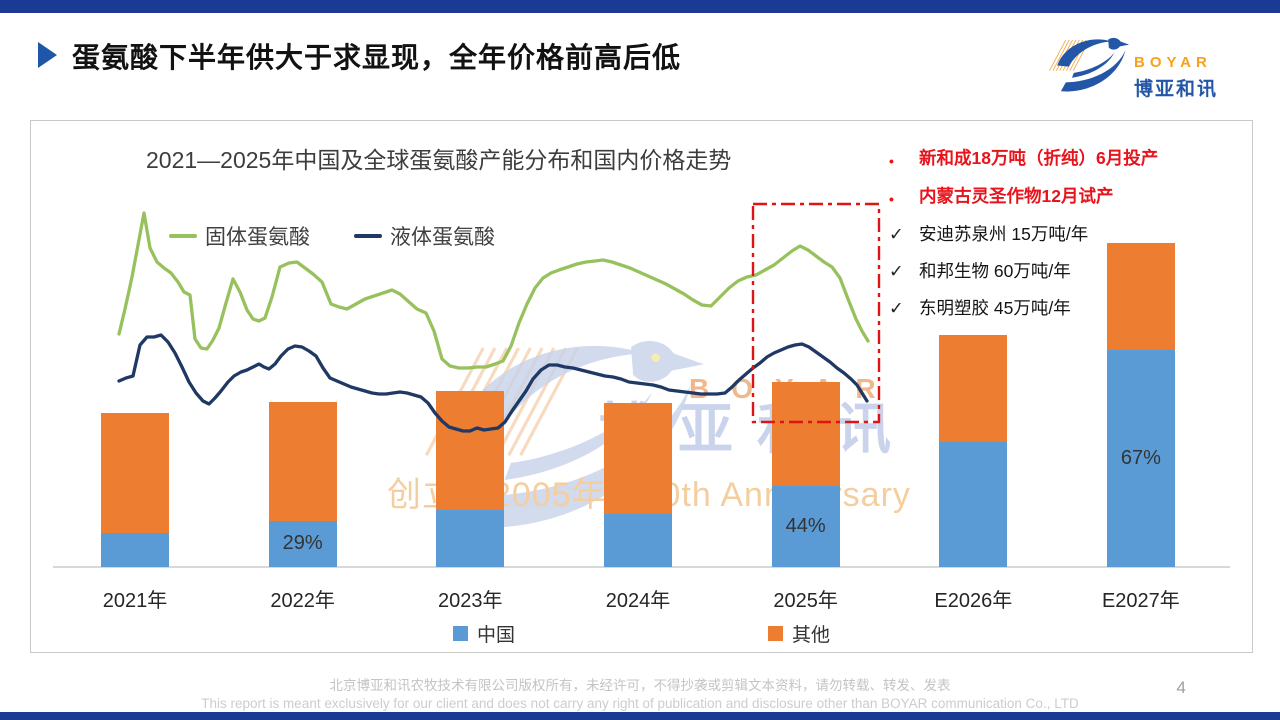  What do you see at coordinates (640, 716) in the screenshot?
I see `bottom-accent-bar` at bounding box center [640, 716].